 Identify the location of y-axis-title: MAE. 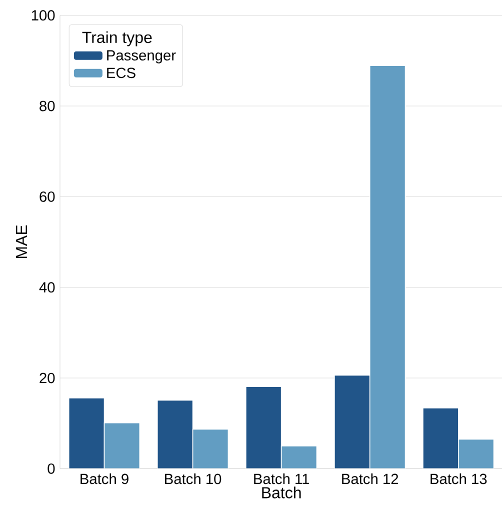
(21, 241).